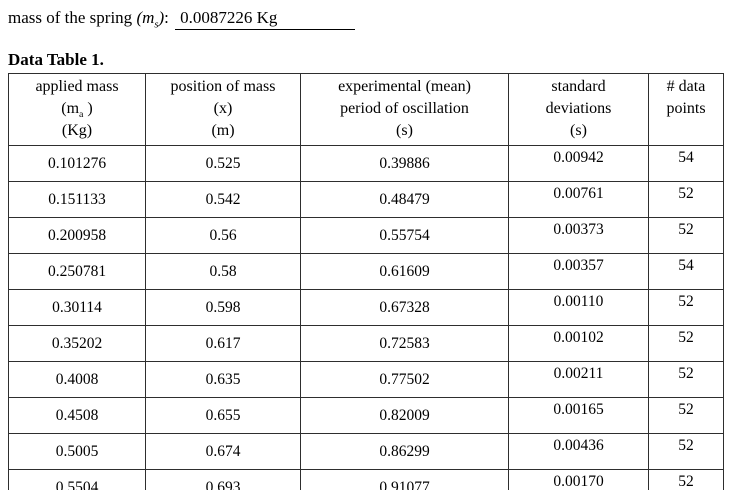 This screenshot has height=490, width=733. What do you see at coordinates (404, 479) in the screenshot?
I see `cell-period: 0.91077` at bounding box center [404, 479].